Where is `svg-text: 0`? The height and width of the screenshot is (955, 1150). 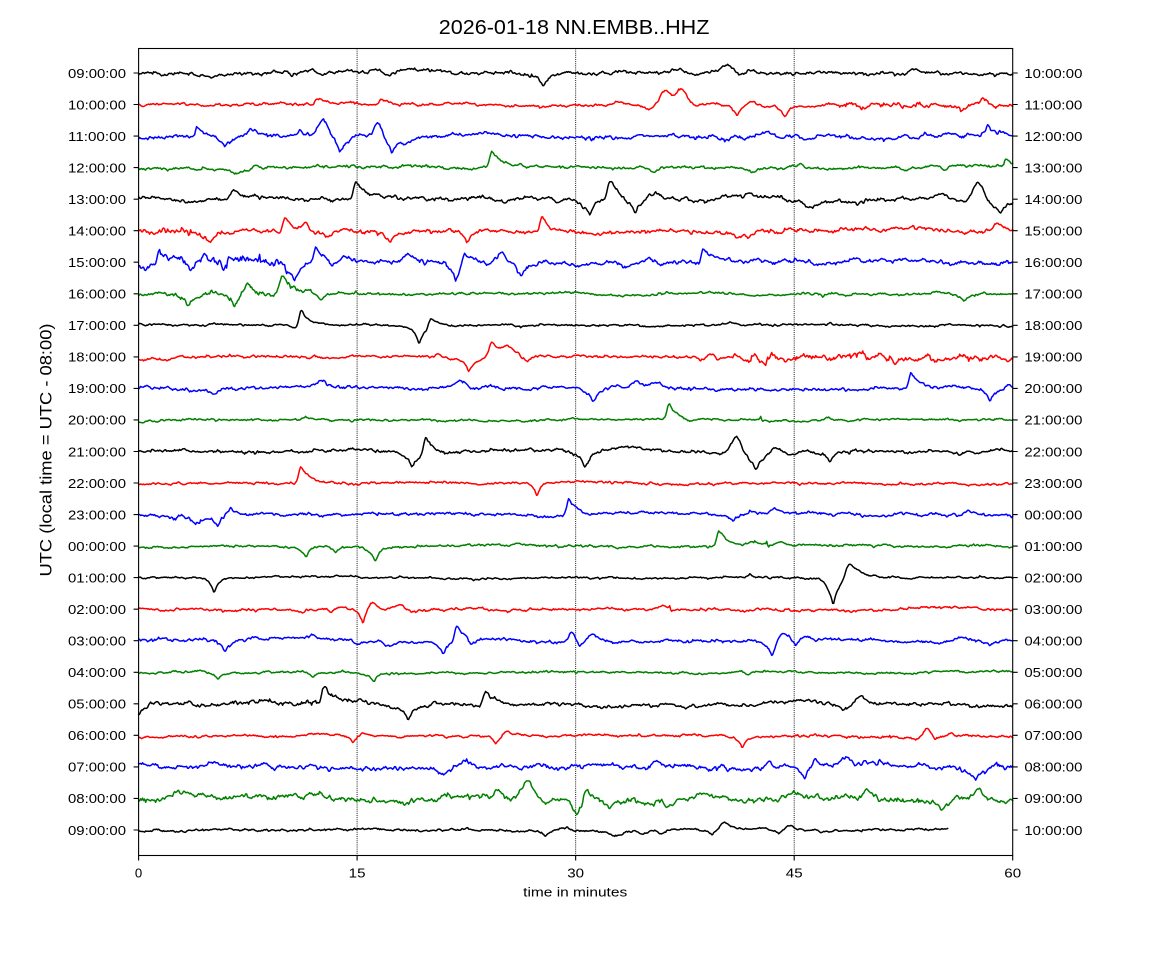
svg-text: 0 is located at coordinates (138, 872).